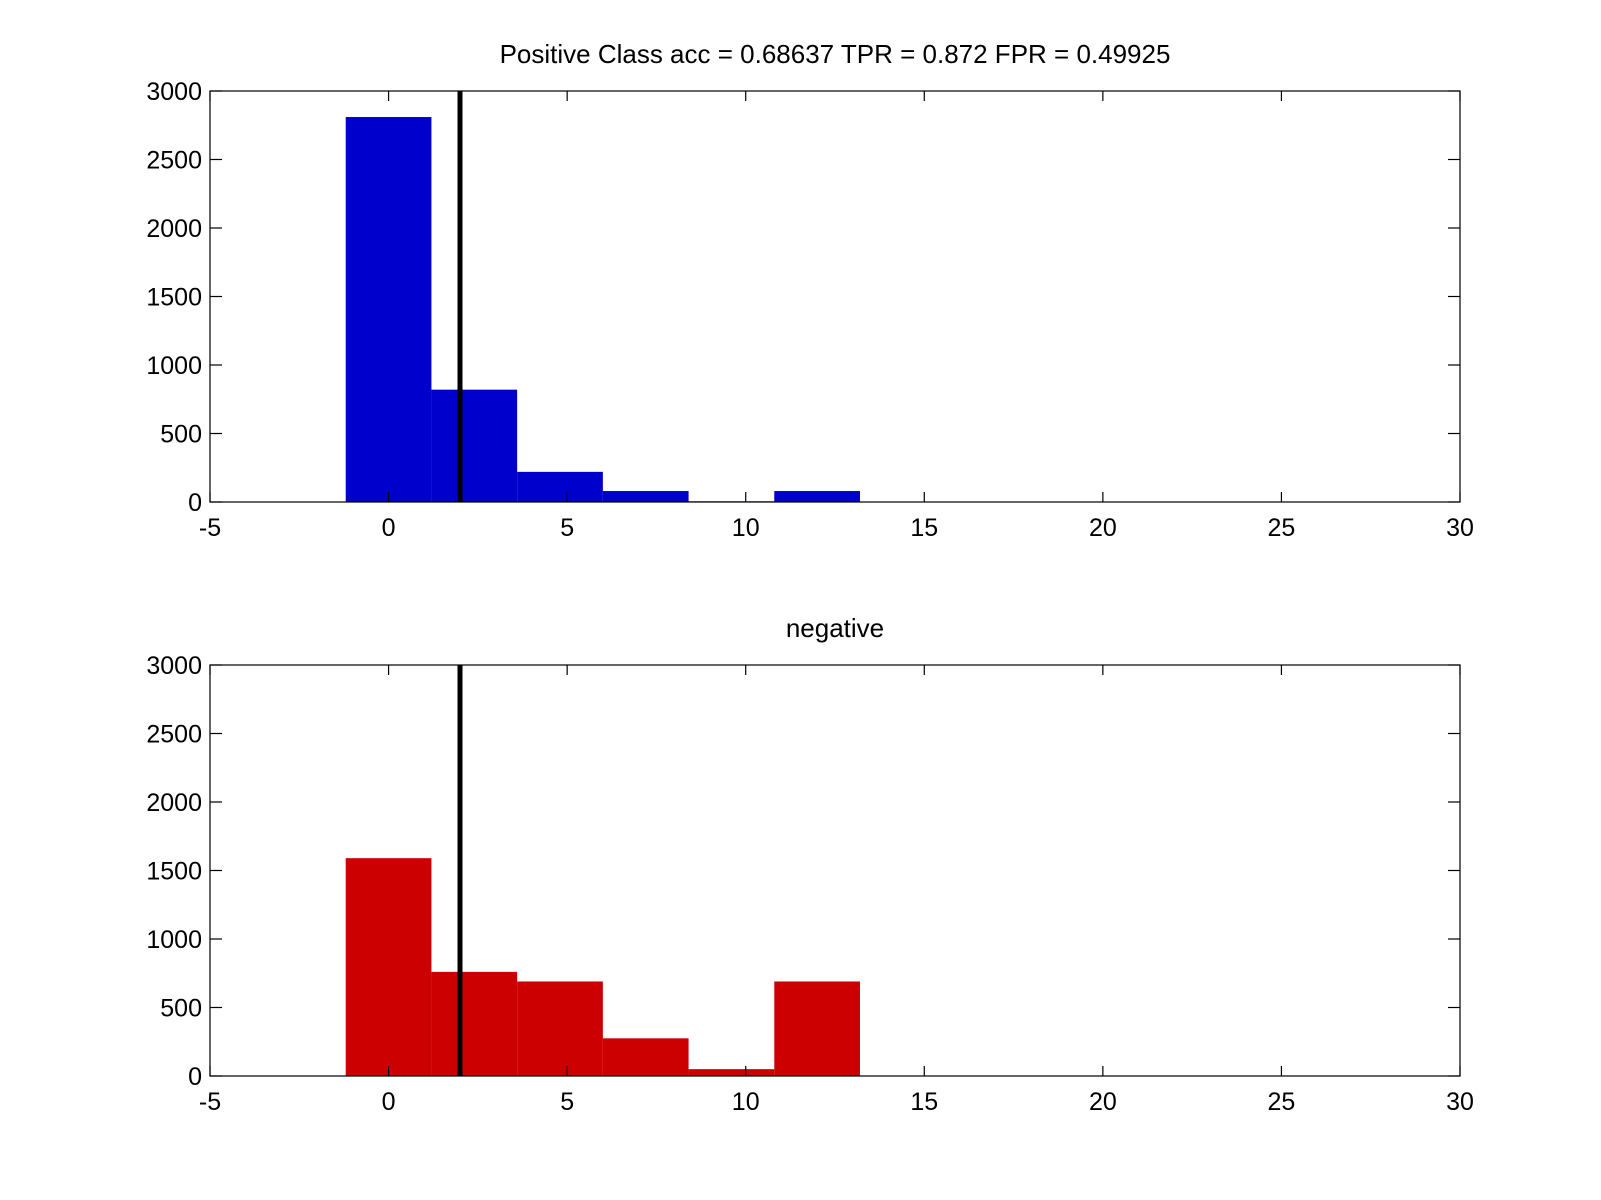 The height and width of the screenshot is (1200, 1601). Describe the element at coordinates (835, 628) in the screenshot. I see `chart-title: negative` at that location.